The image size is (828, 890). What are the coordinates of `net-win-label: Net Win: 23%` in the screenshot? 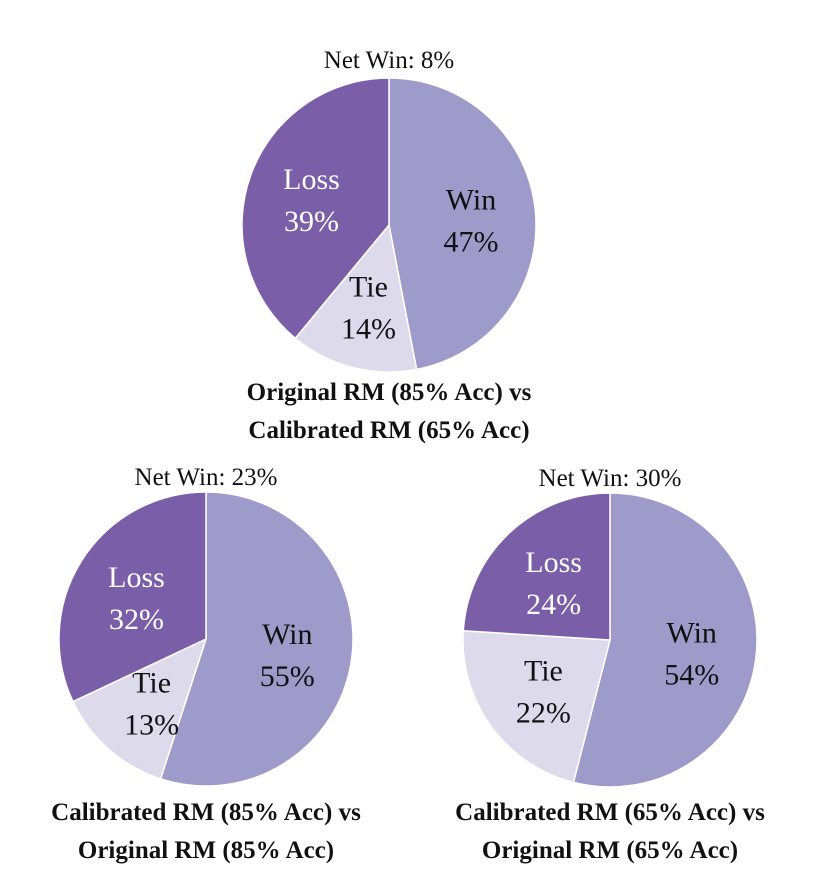 It's located at (206, 477).